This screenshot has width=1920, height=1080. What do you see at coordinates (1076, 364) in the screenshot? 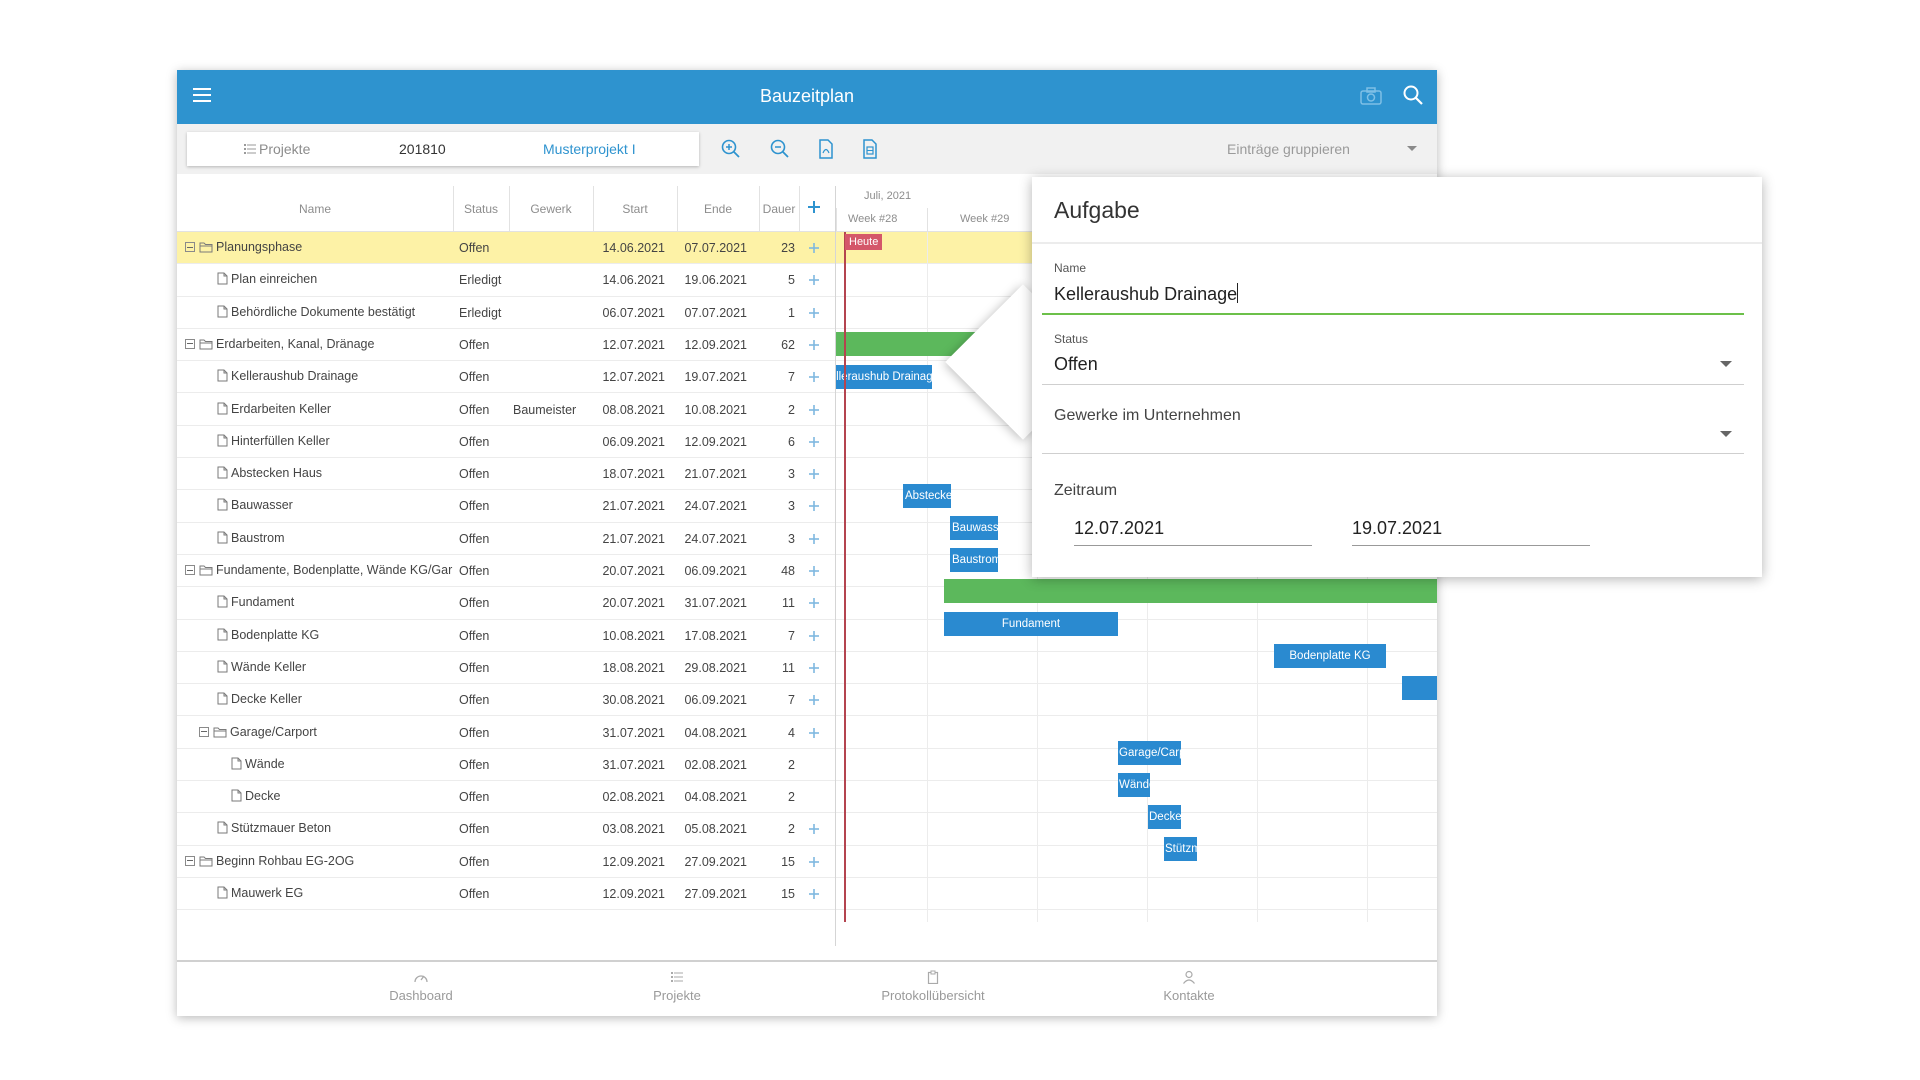
I see `status-select: Offen` at bounding box center [1076, 364].